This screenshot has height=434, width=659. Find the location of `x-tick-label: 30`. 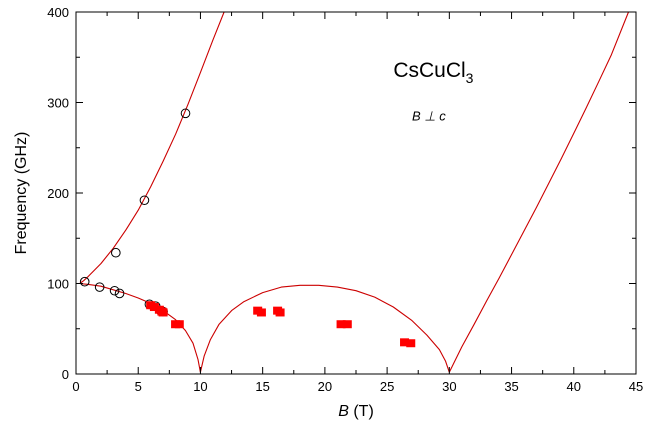

x-tick-label: 30 is located at coordinates (449, 386).